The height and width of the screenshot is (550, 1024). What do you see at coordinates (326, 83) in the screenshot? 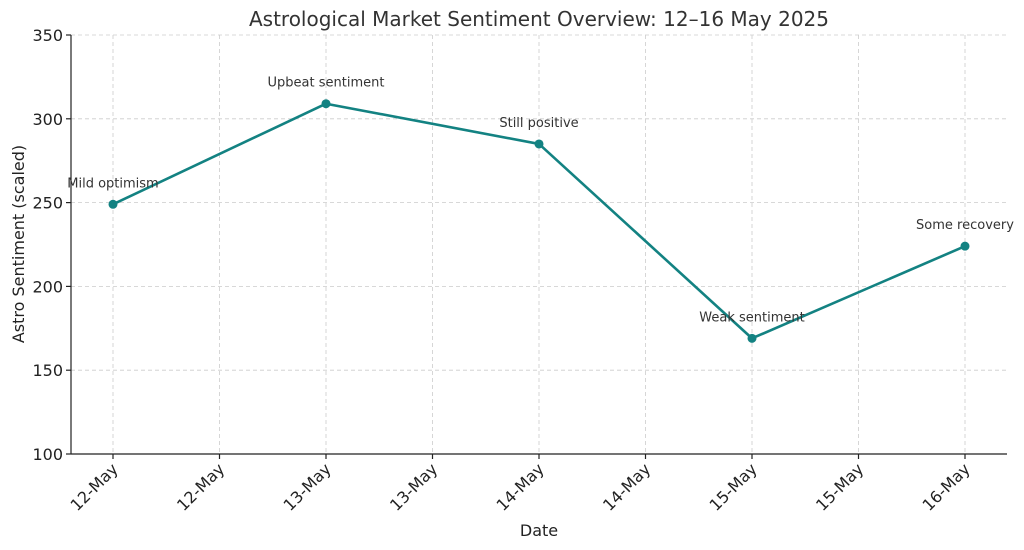
I see `data-annotation: Upbeat sentiment` at bounding box center [326, 83].